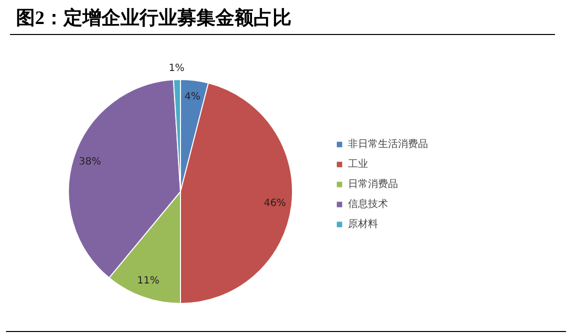  What do you see at coordinates (368, 204) in the screenshot?
I see `legend-label: 信息技术` at bounding box center [368, 204].